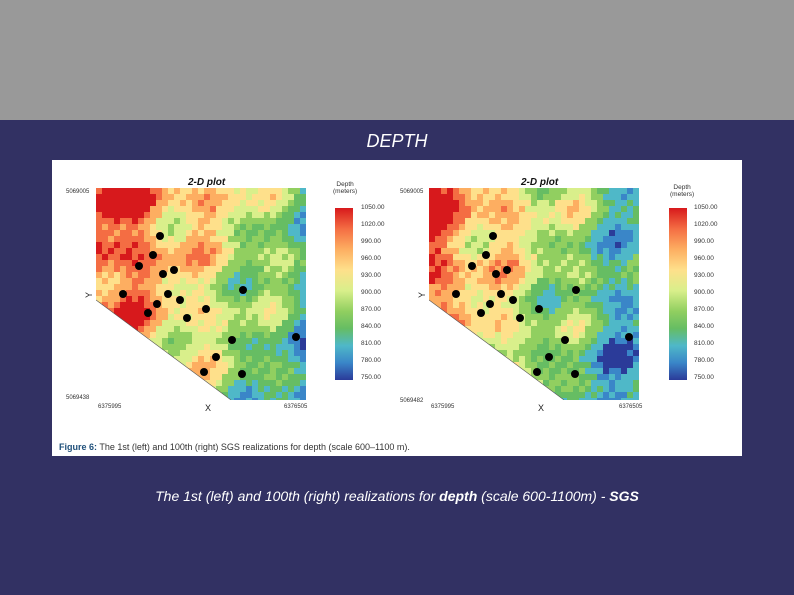  Describe the element at coordinates (534, 294) in the screenshot. I see `depth-map-right` at that location.